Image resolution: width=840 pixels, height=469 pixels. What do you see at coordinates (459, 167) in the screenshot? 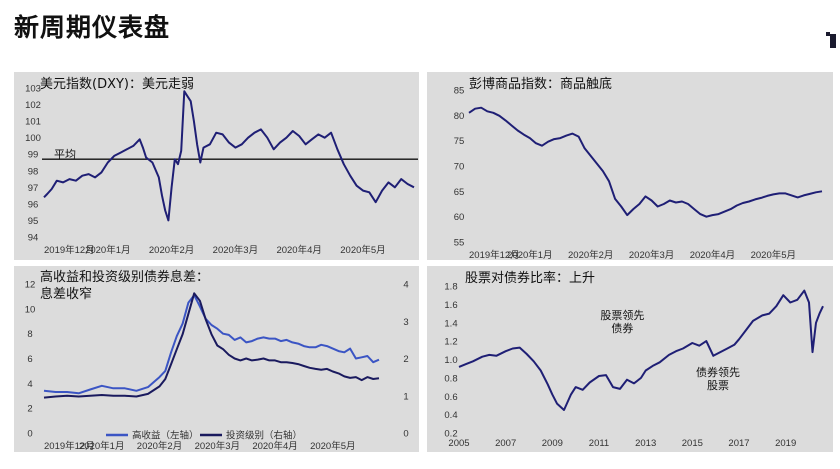
I see `y-tick-label: 70` at bounding box center [459, 167].